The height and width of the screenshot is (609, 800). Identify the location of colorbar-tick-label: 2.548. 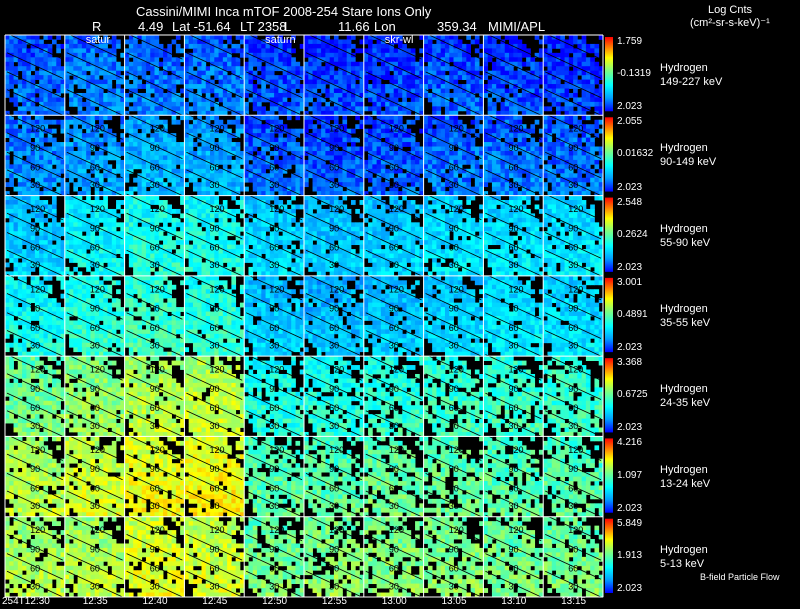
(629, 202).